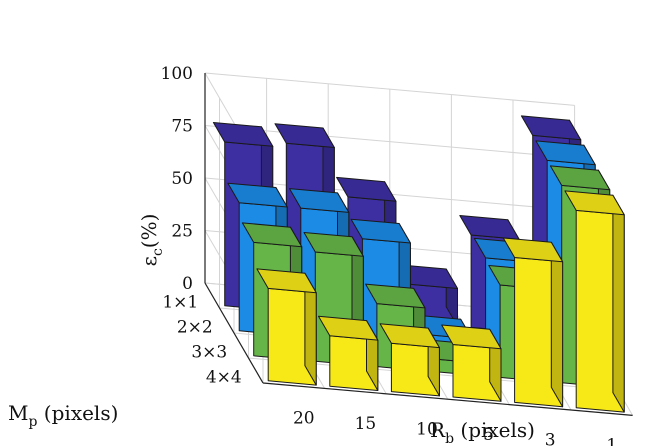 Image resolution: width=666 pixels, height=446 pixels. I want to click on x-tick-label: 5, so click(488, 435).